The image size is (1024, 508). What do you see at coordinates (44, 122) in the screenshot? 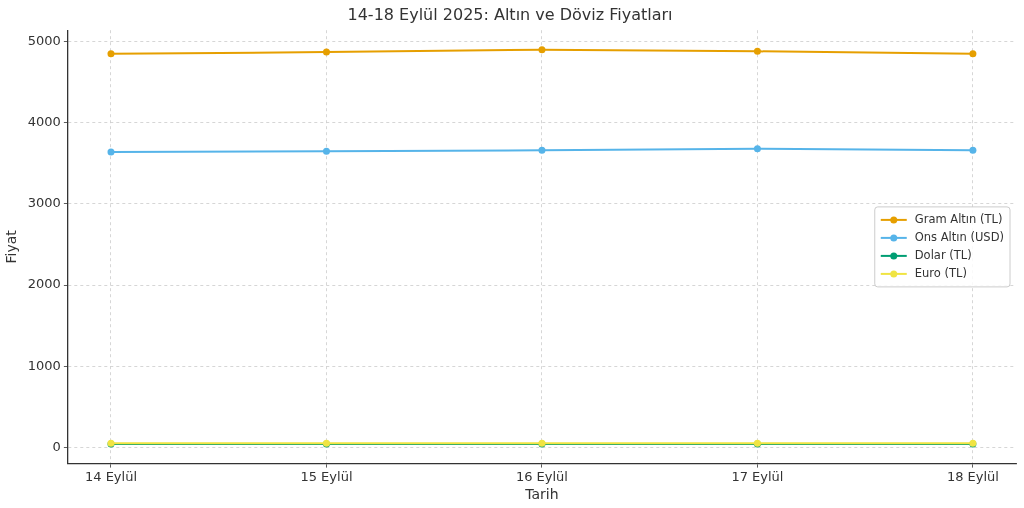
I see `y-tick-label: 4000` at bounding box center [44, 122].